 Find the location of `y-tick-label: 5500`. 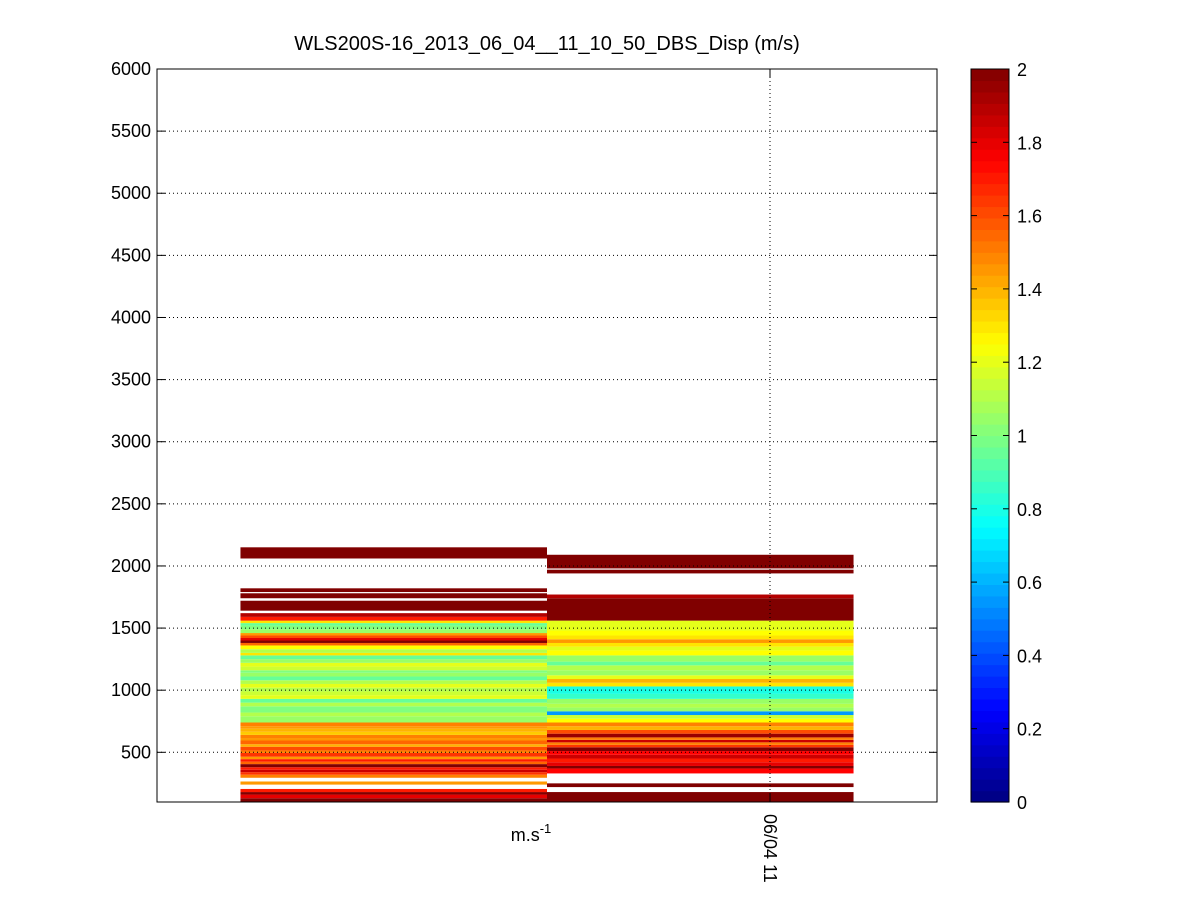

y-tick-label: 5500 is located at coordinates (131, 131).